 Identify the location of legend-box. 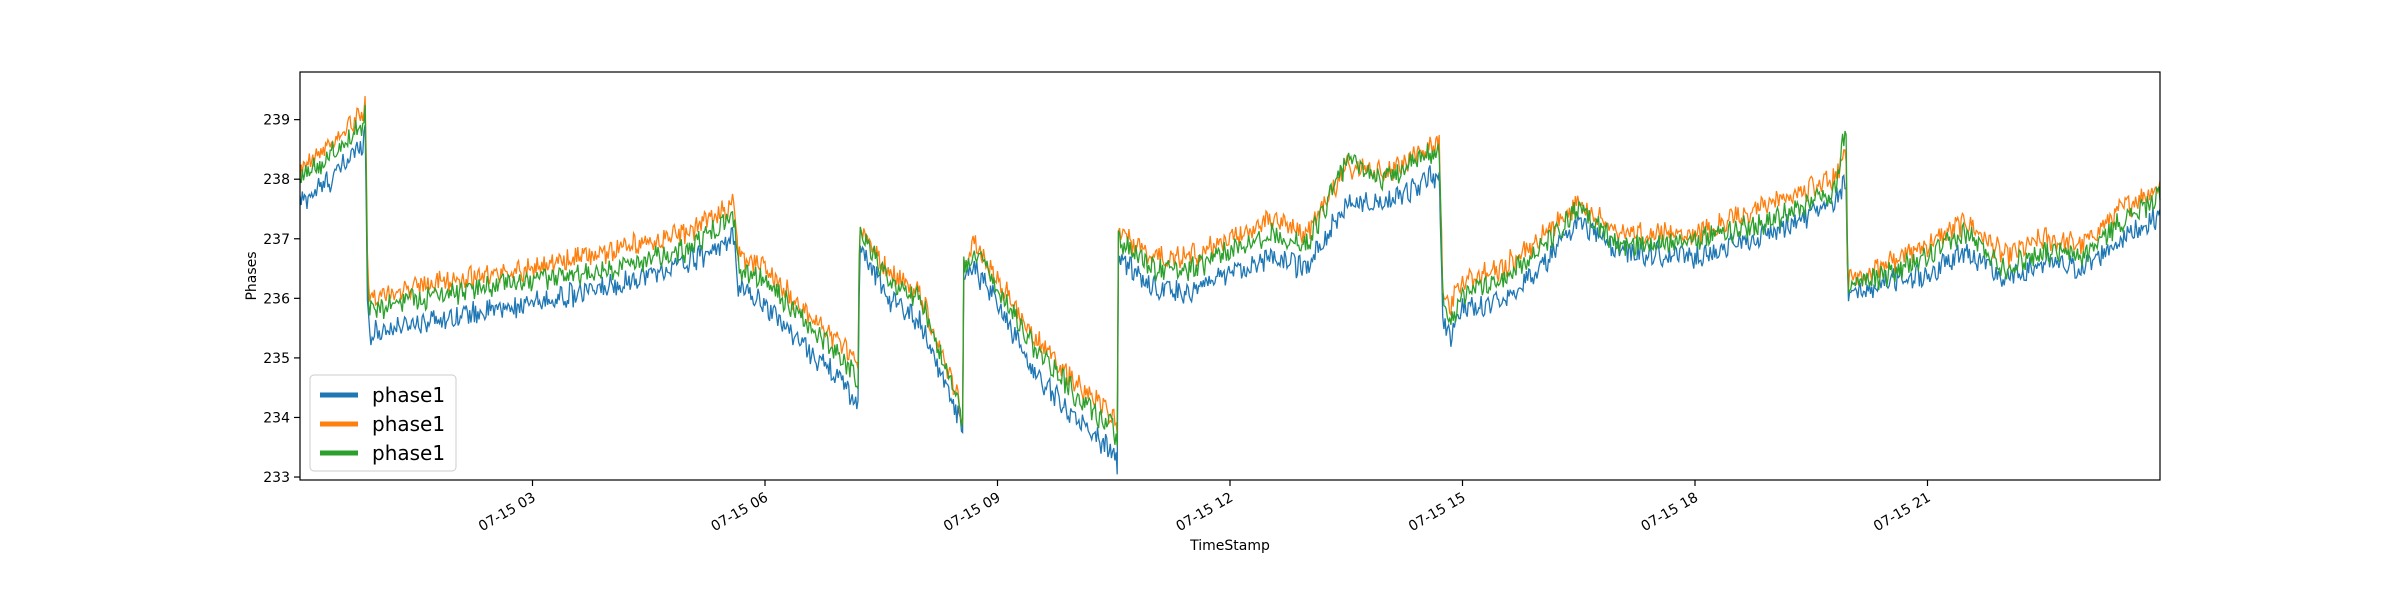
(383, 423).